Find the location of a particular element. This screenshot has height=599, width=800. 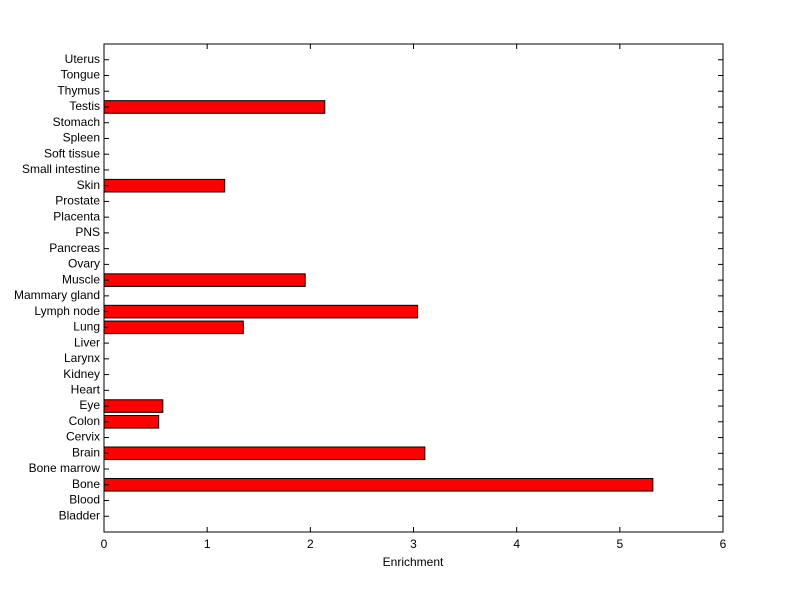

x-axis-label: Enrichment is located at coordinates (413, 562).